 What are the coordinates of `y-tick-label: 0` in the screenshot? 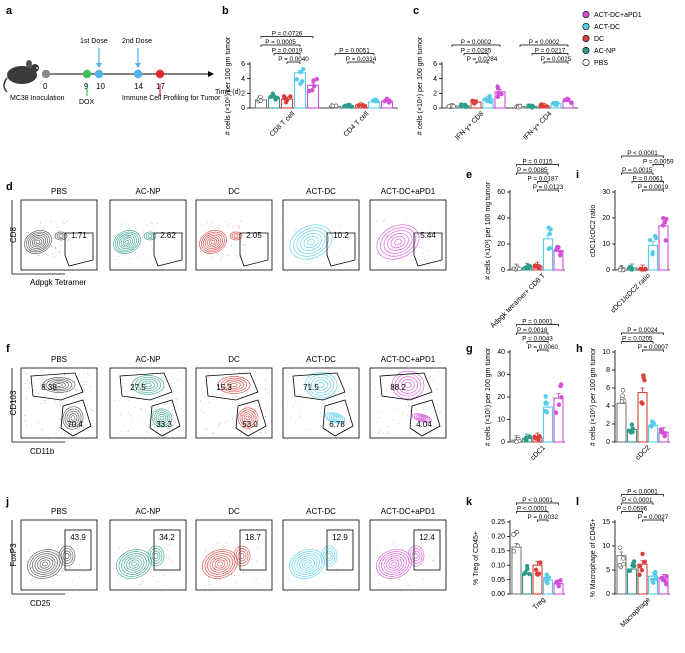 It's located at (503, 442).